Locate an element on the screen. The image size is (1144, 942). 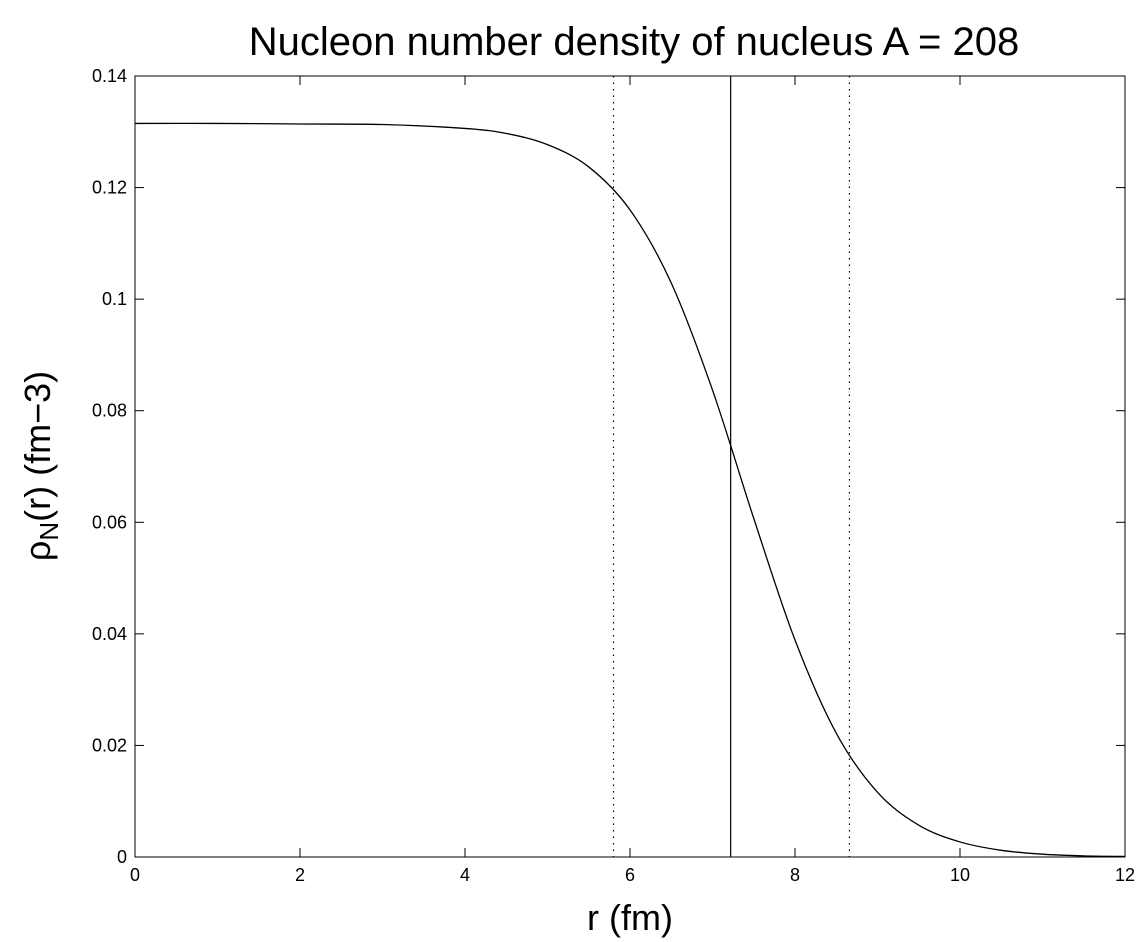
y-tick-label: 0.1 is located at coordinates (114, 299).